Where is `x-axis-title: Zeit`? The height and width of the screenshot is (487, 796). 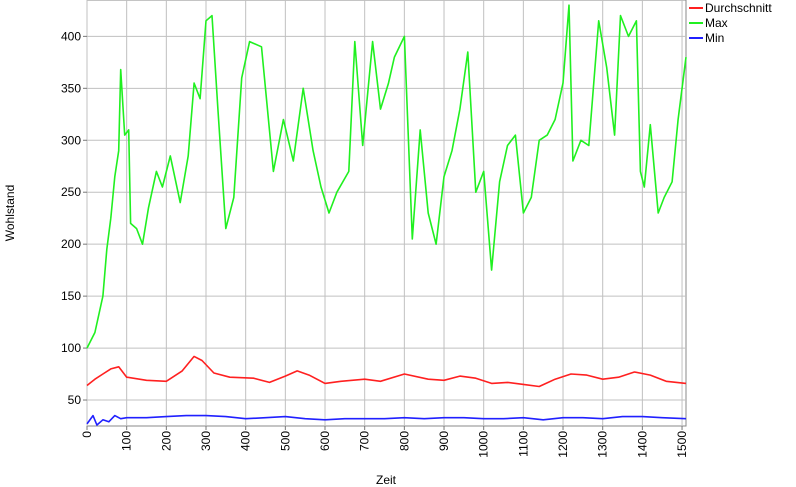
x-axis-title: Zeit is located at coordinates (386, 480).